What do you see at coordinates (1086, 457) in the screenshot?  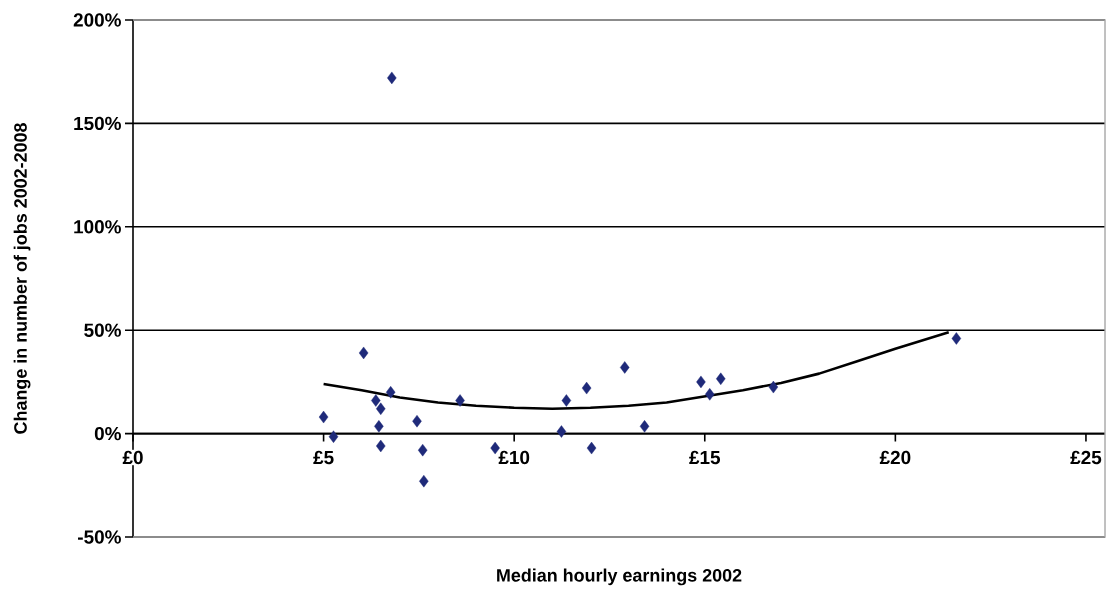 I see `x-tick-label: £25` at bounding box center [1086, 457].